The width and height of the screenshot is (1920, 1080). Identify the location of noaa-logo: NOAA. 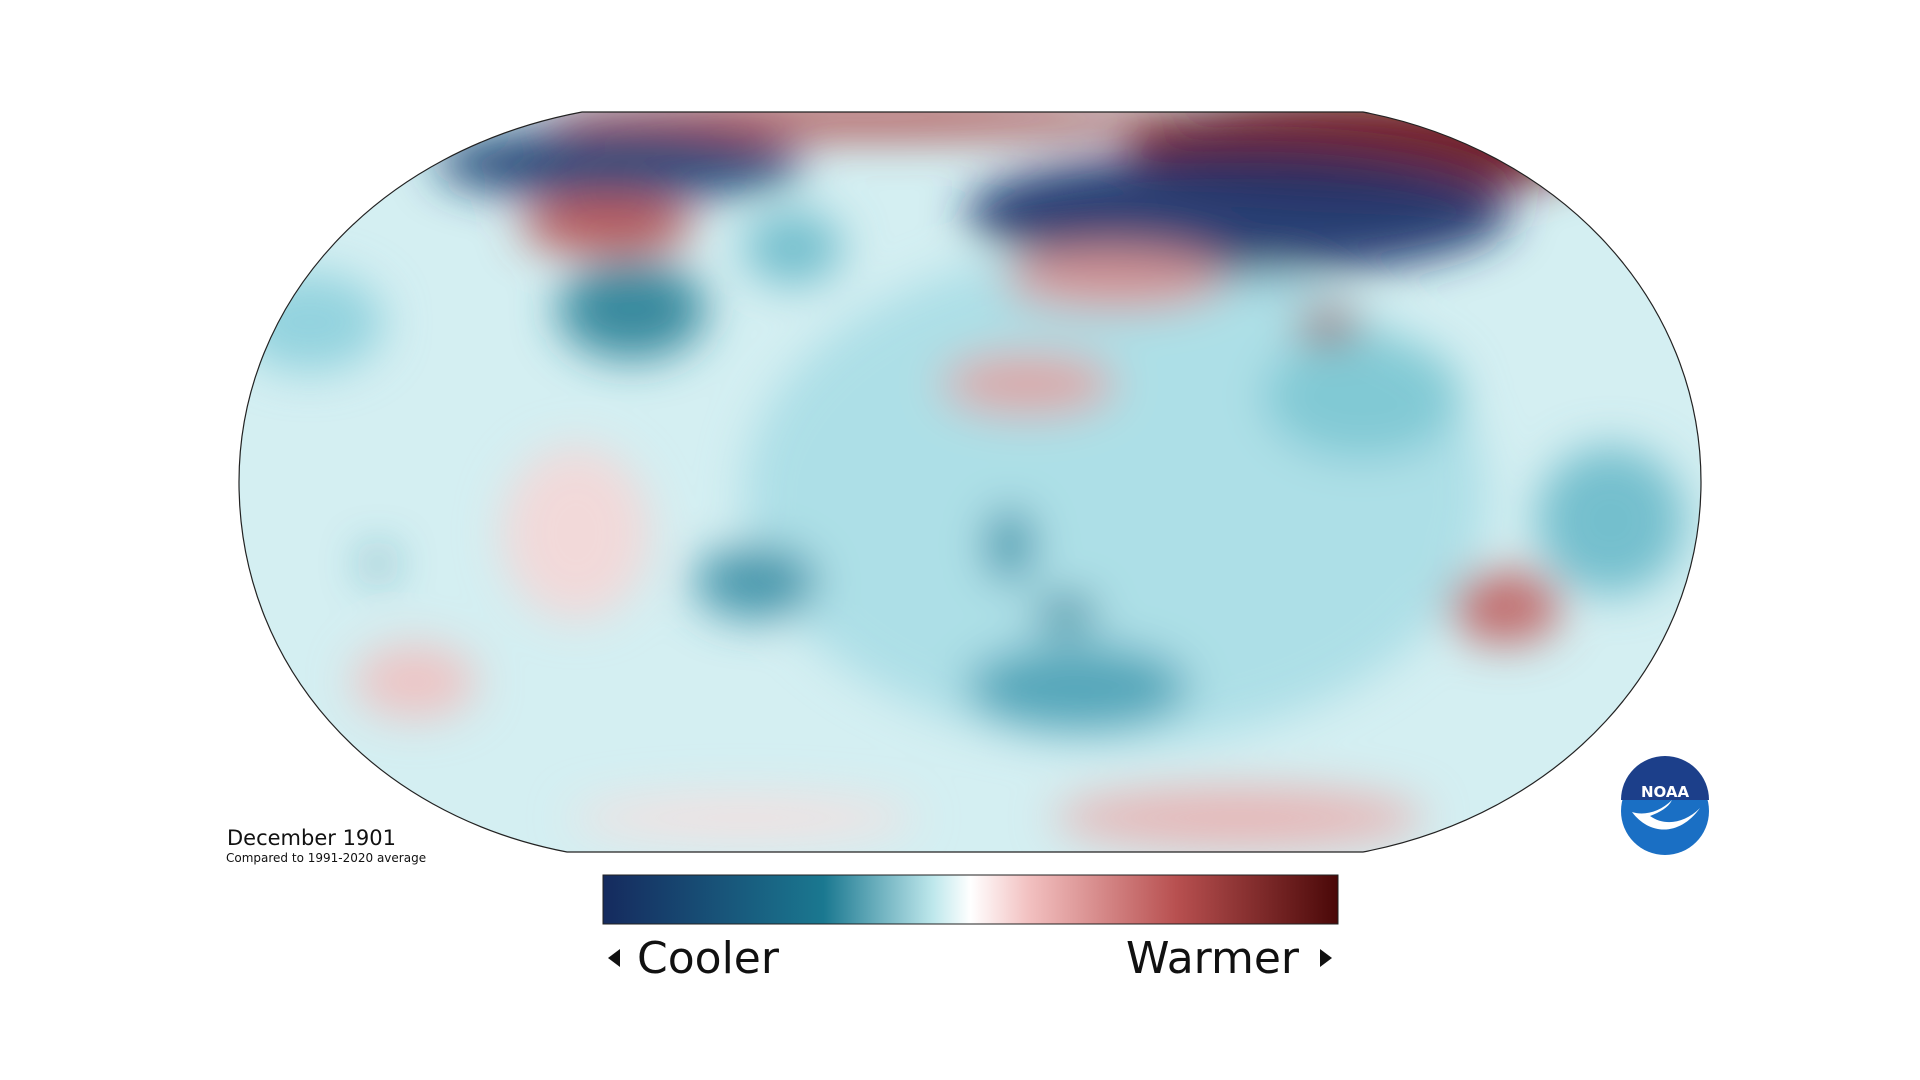
(1665, 805).